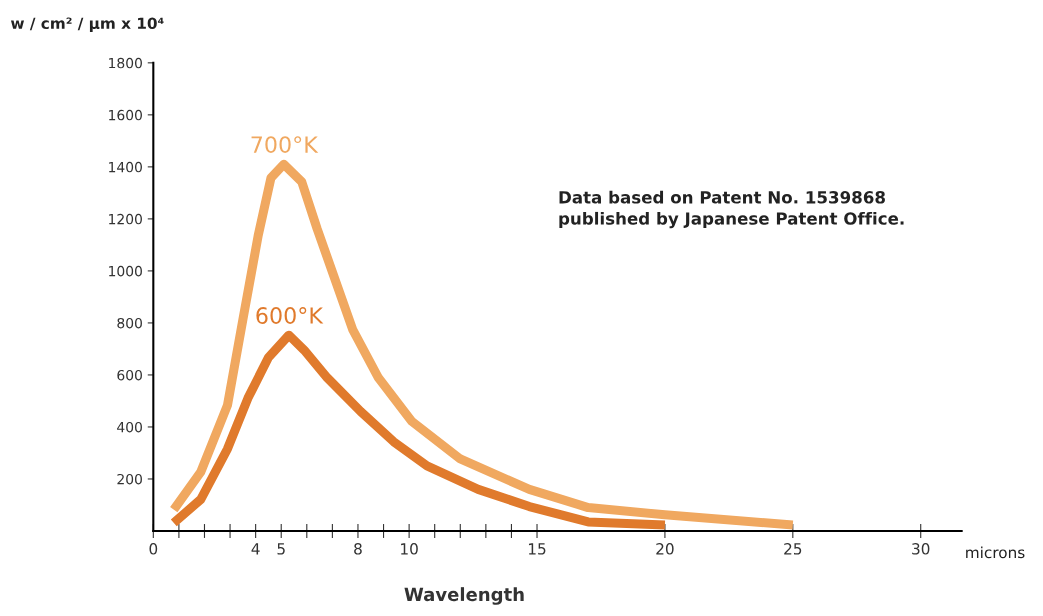 The image size is (1043, 616). I want to click on y-tick-label: 1000, so click(125, 271).